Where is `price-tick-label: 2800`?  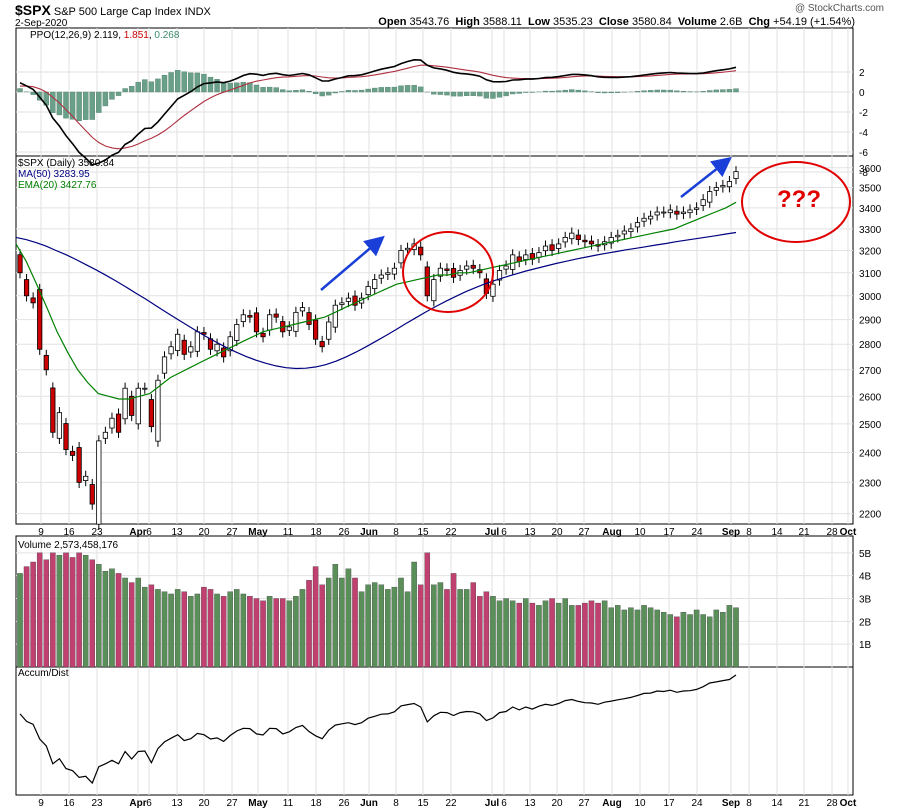
price-tick-label: 2800 is located at coordinates (870, 345).